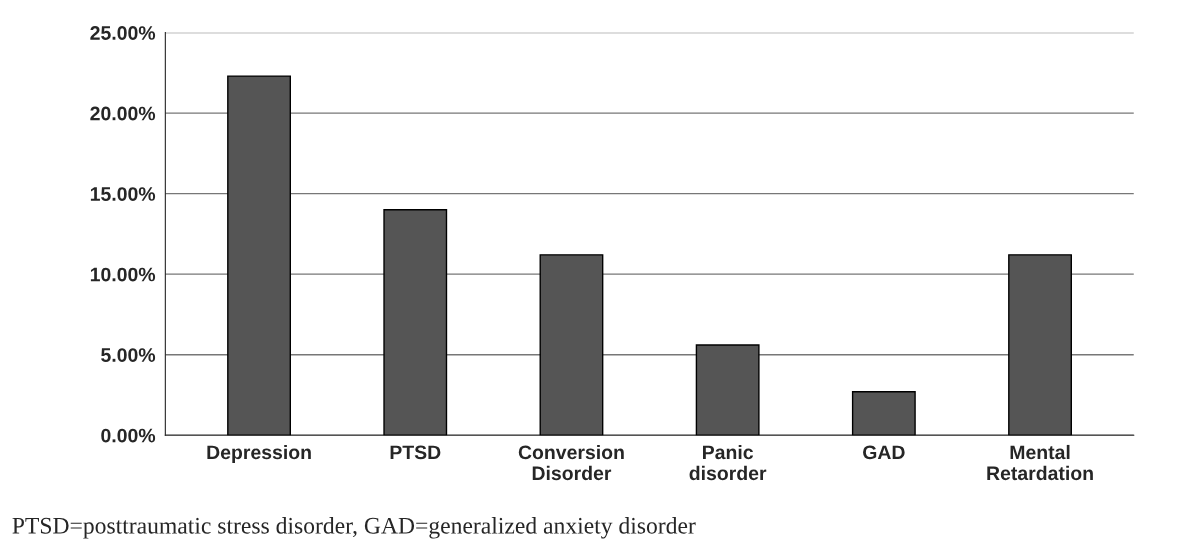 This screenshot has width=1181, height=544. What do you see at coordinates (571, 462) in the screenshot?
I see `x-tick-label: Conversion Disorder` at bounding box center [571, 462].